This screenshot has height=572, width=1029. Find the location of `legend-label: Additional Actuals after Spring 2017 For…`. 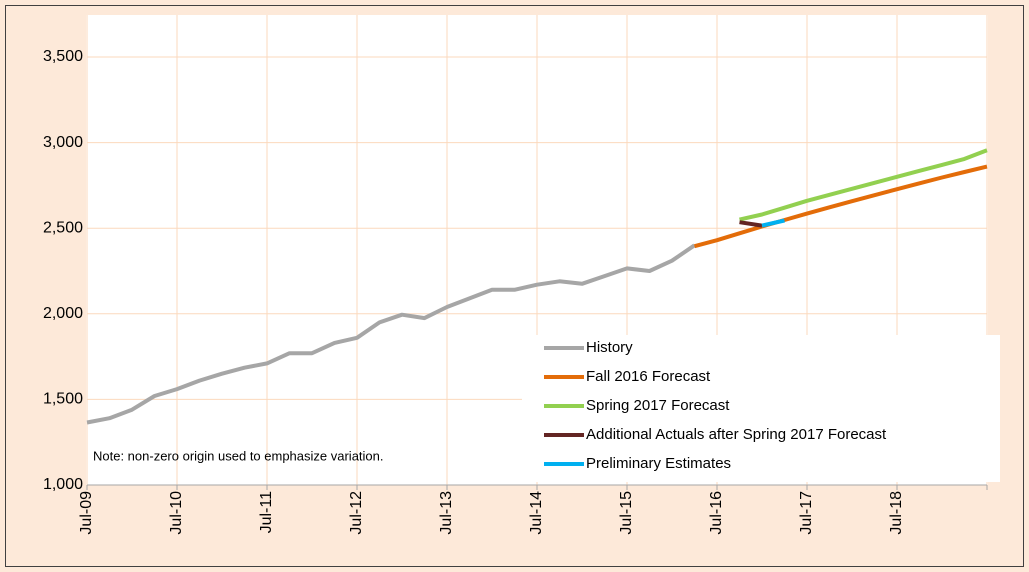

legend-label: Additional Actuals after Spring 2017 For… is located at coordinates (736, 434).